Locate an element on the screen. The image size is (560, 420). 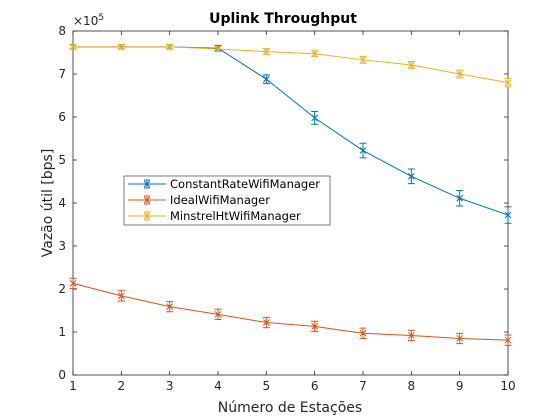
x-tick-label: 7 is located at coordinates (363, 386).